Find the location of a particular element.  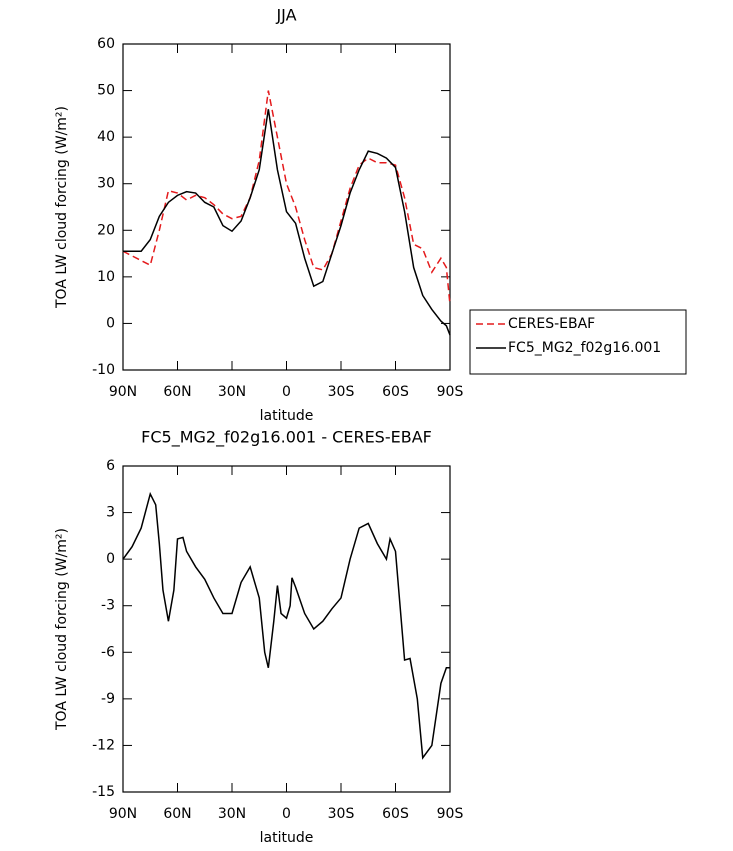

y-tick-label: 40 is located at coordinates (106, 137).